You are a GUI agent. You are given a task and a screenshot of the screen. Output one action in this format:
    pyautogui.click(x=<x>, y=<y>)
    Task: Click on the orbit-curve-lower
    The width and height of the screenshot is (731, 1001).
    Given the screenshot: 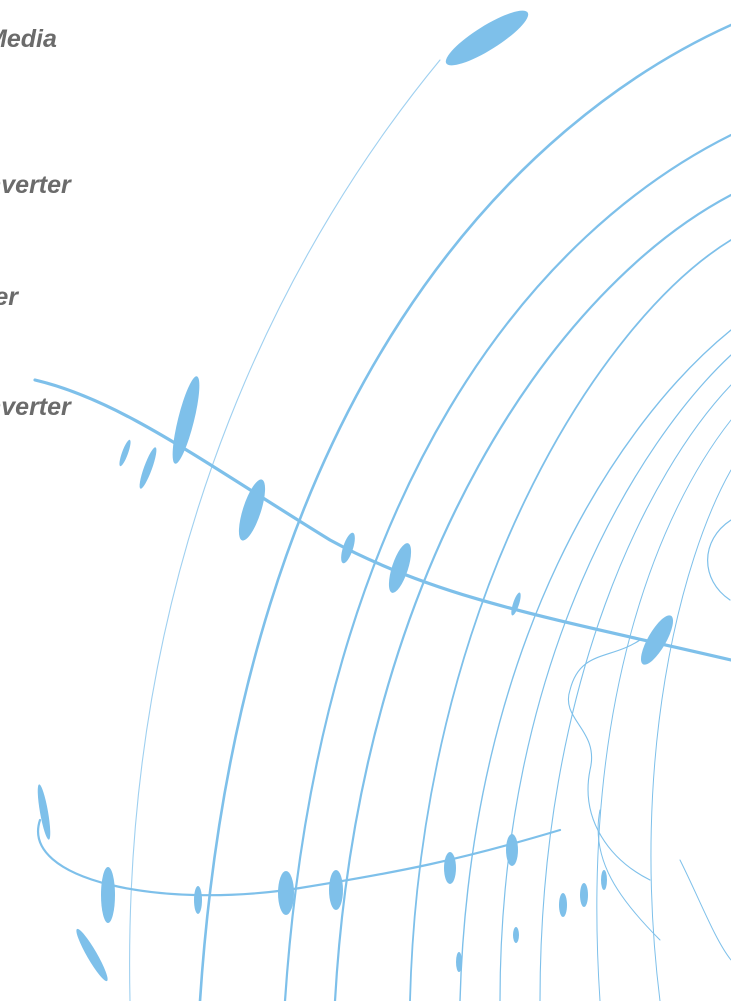 What is the action you would take?
    pyautogui.click(x=299, y=857)
    